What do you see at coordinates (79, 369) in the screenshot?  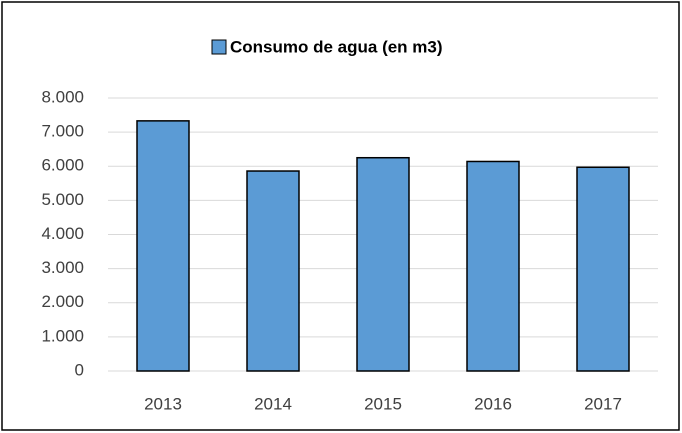 I see `y-tick-label: 0` at bounding box center [79, 369].